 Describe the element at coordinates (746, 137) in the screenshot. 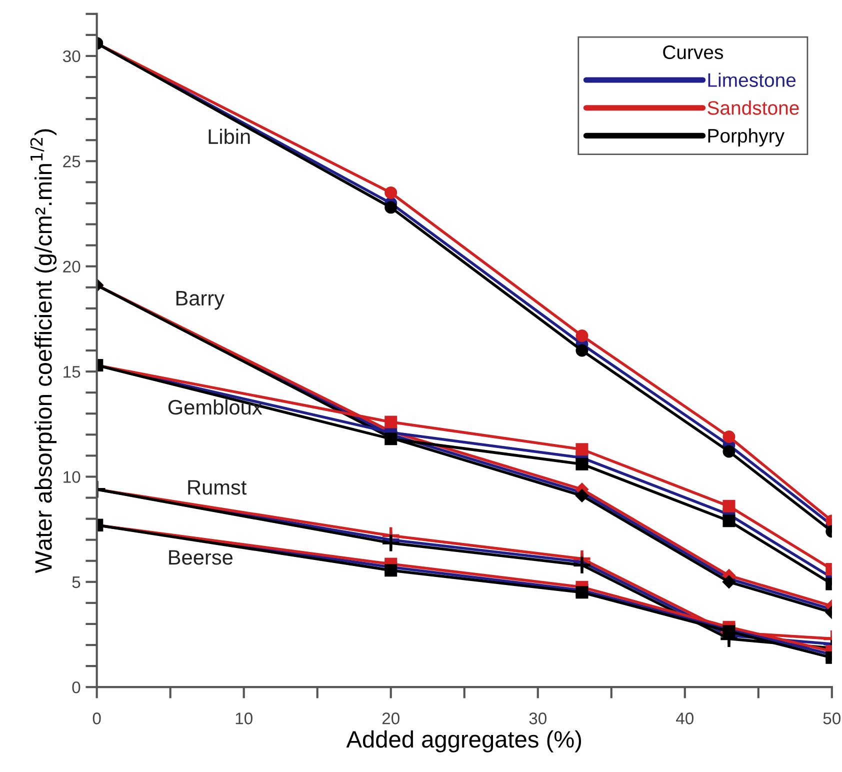

I see `text: Porphyry` at that location.